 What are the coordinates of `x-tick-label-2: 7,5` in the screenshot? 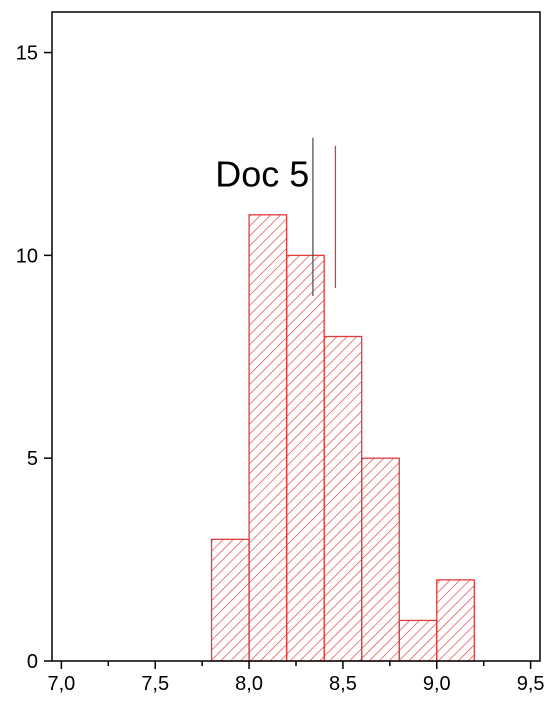 It's located at (155, 684).